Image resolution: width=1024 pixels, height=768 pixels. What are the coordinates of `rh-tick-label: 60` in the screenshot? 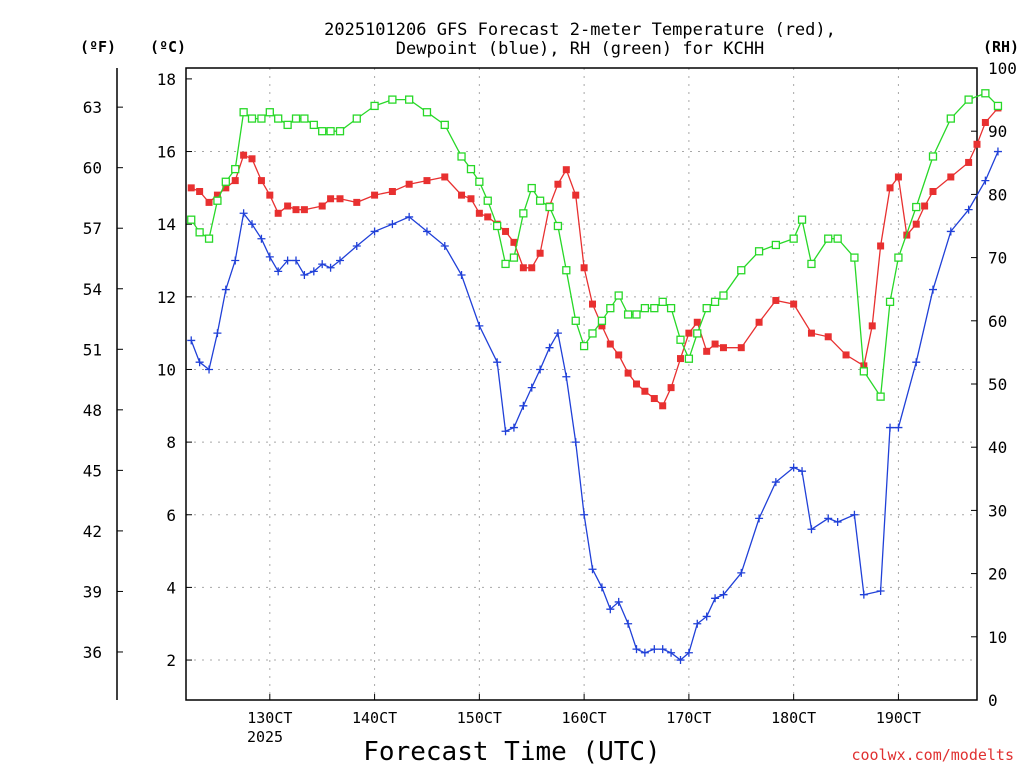 It's located at (997, 321).